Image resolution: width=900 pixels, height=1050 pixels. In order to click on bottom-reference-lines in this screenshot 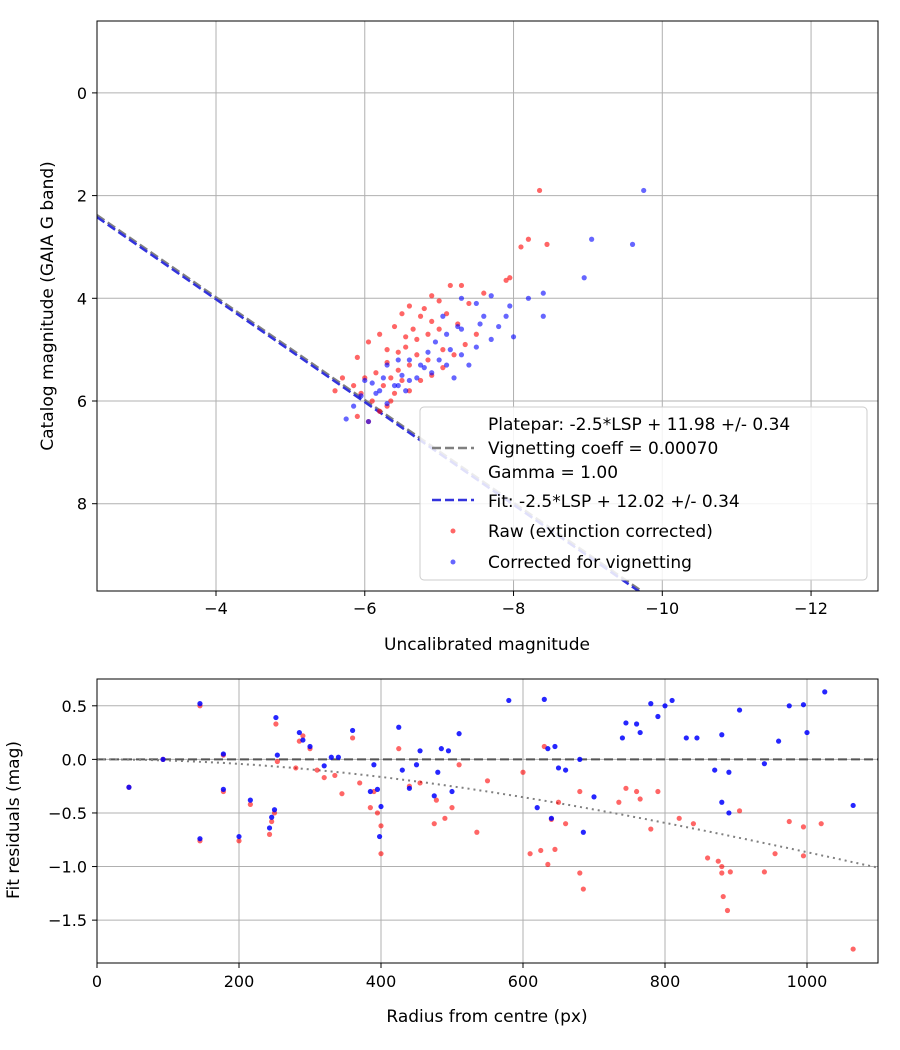, I will do `click(487, 813)`.